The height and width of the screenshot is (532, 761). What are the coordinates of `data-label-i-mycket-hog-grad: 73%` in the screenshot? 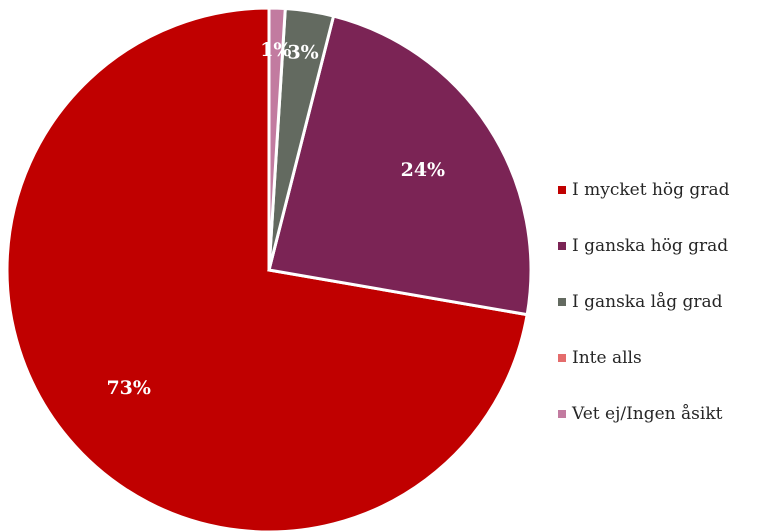 It's located at (128, 388).